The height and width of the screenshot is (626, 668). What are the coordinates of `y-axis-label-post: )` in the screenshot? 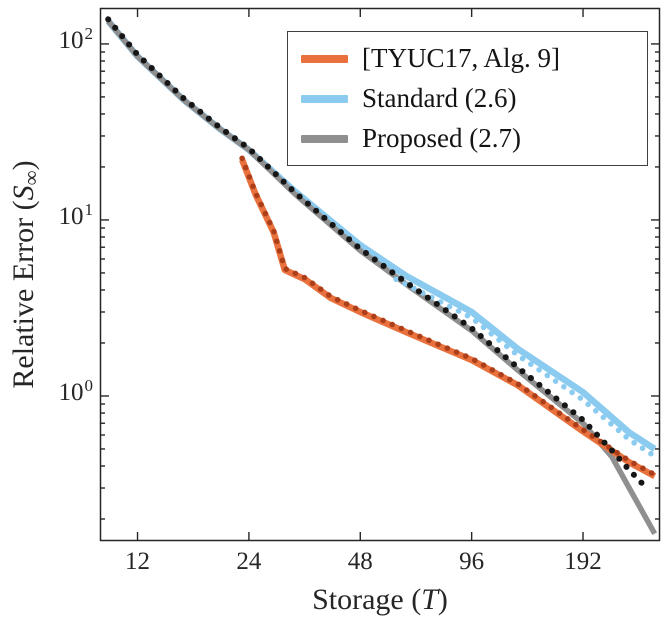 It's located at (23, 165).